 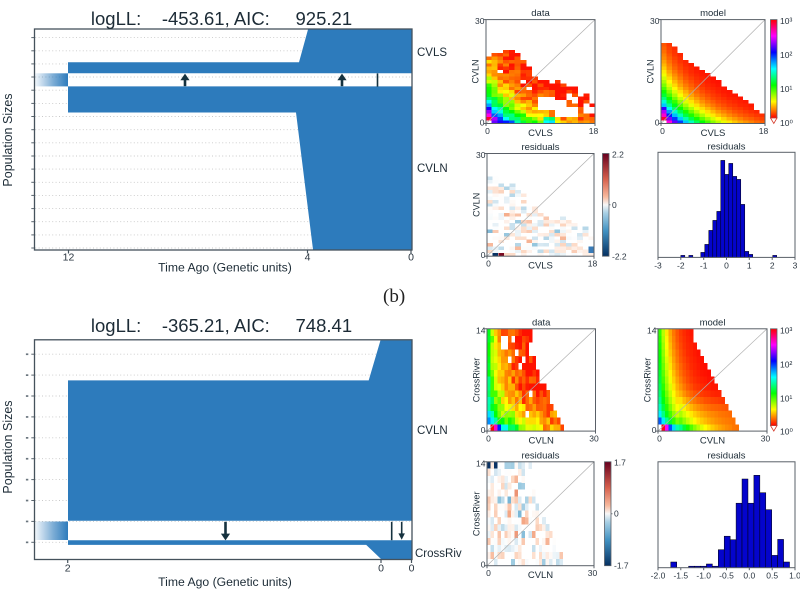 What do you see at coordinates (620, 463) in the screenshot?
I see `svg-text: 1.7` at bounding box center [620, 463].